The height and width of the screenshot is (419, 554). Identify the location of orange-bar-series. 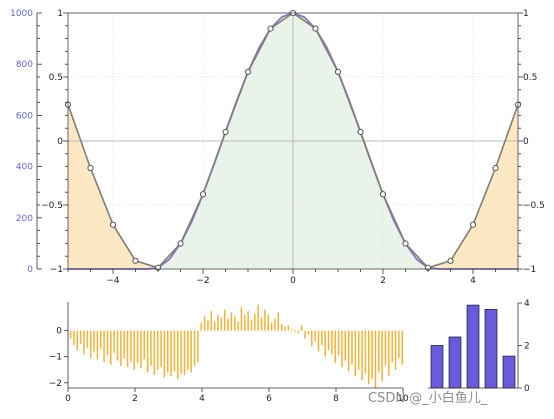
(236, 346).